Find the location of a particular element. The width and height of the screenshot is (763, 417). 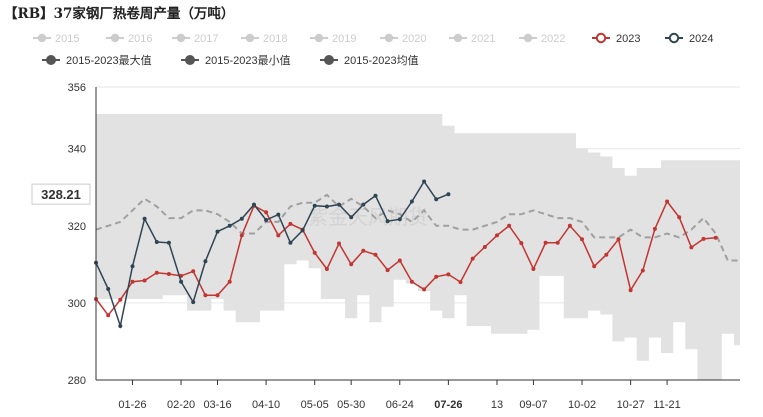

legend-item-min_label: 2015-2023最小值 is located at coordinates (236, 60).